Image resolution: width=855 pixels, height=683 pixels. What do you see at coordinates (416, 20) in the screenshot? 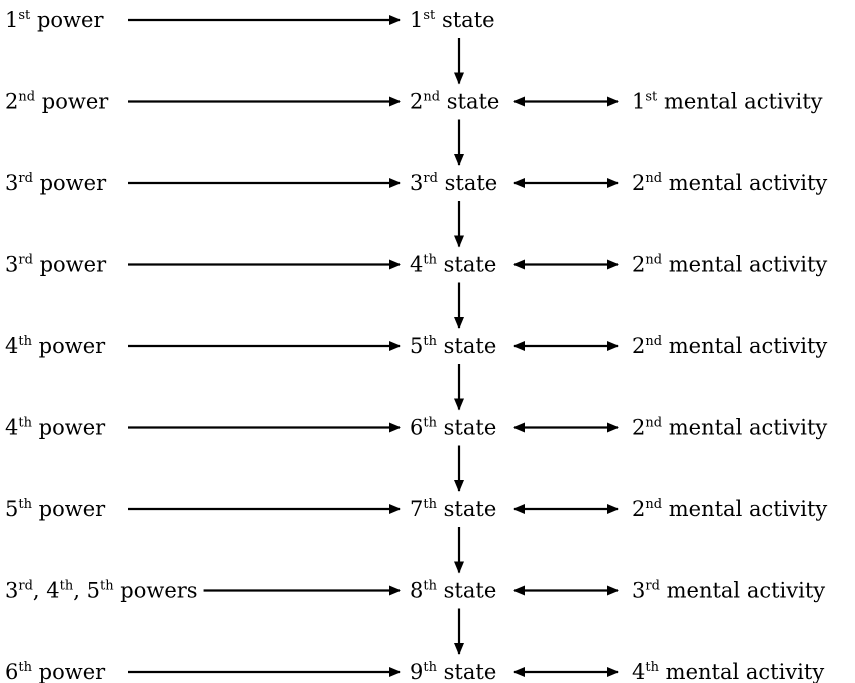
I see `state-label-segment: 1` at bounding box center [416, 20].